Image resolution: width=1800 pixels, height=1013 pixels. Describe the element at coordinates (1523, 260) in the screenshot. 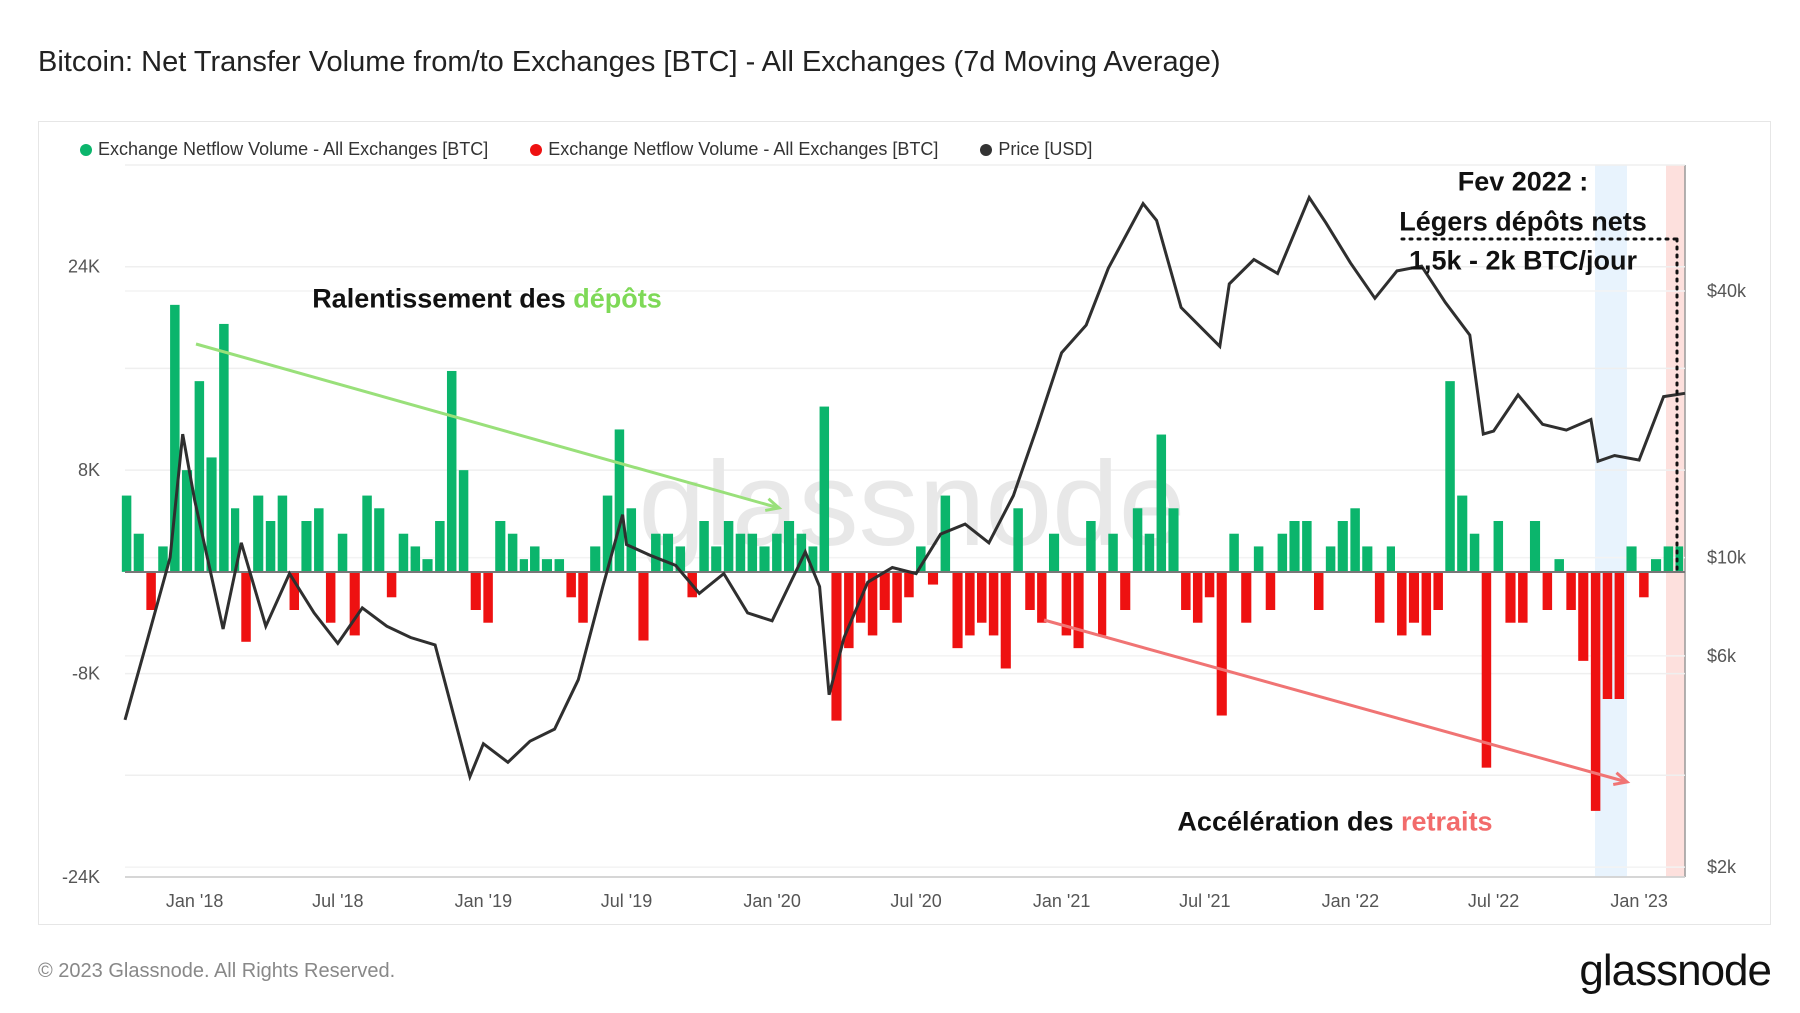

I see `annotation-fev-line2: 1,5k - 2k BTC/jour` at that location.